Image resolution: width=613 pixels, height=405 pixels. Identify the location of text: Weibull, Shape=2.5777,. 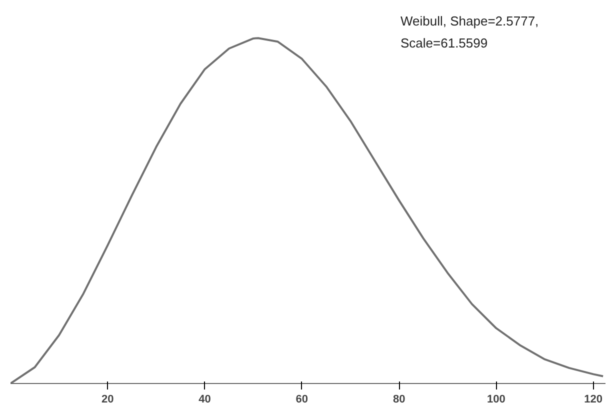
(469, 21).